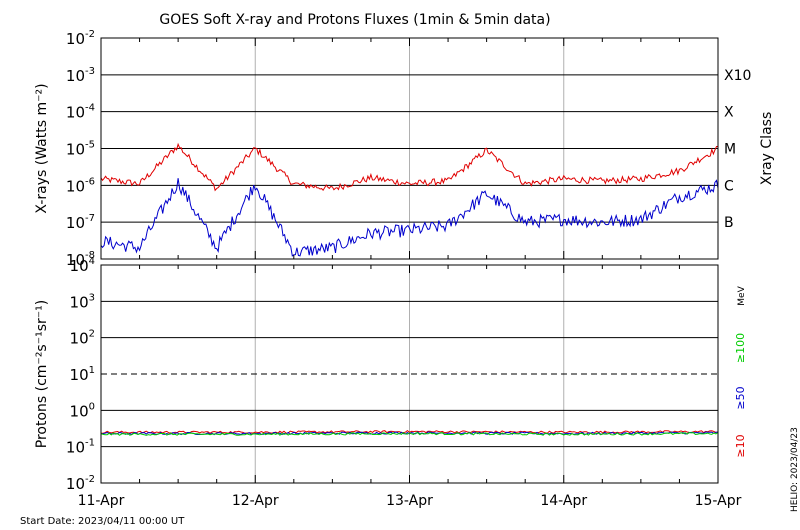  Describe the element at coordinates (740, 348) in the screenshot. I see `proton-legend-label: ≥100` at that location.